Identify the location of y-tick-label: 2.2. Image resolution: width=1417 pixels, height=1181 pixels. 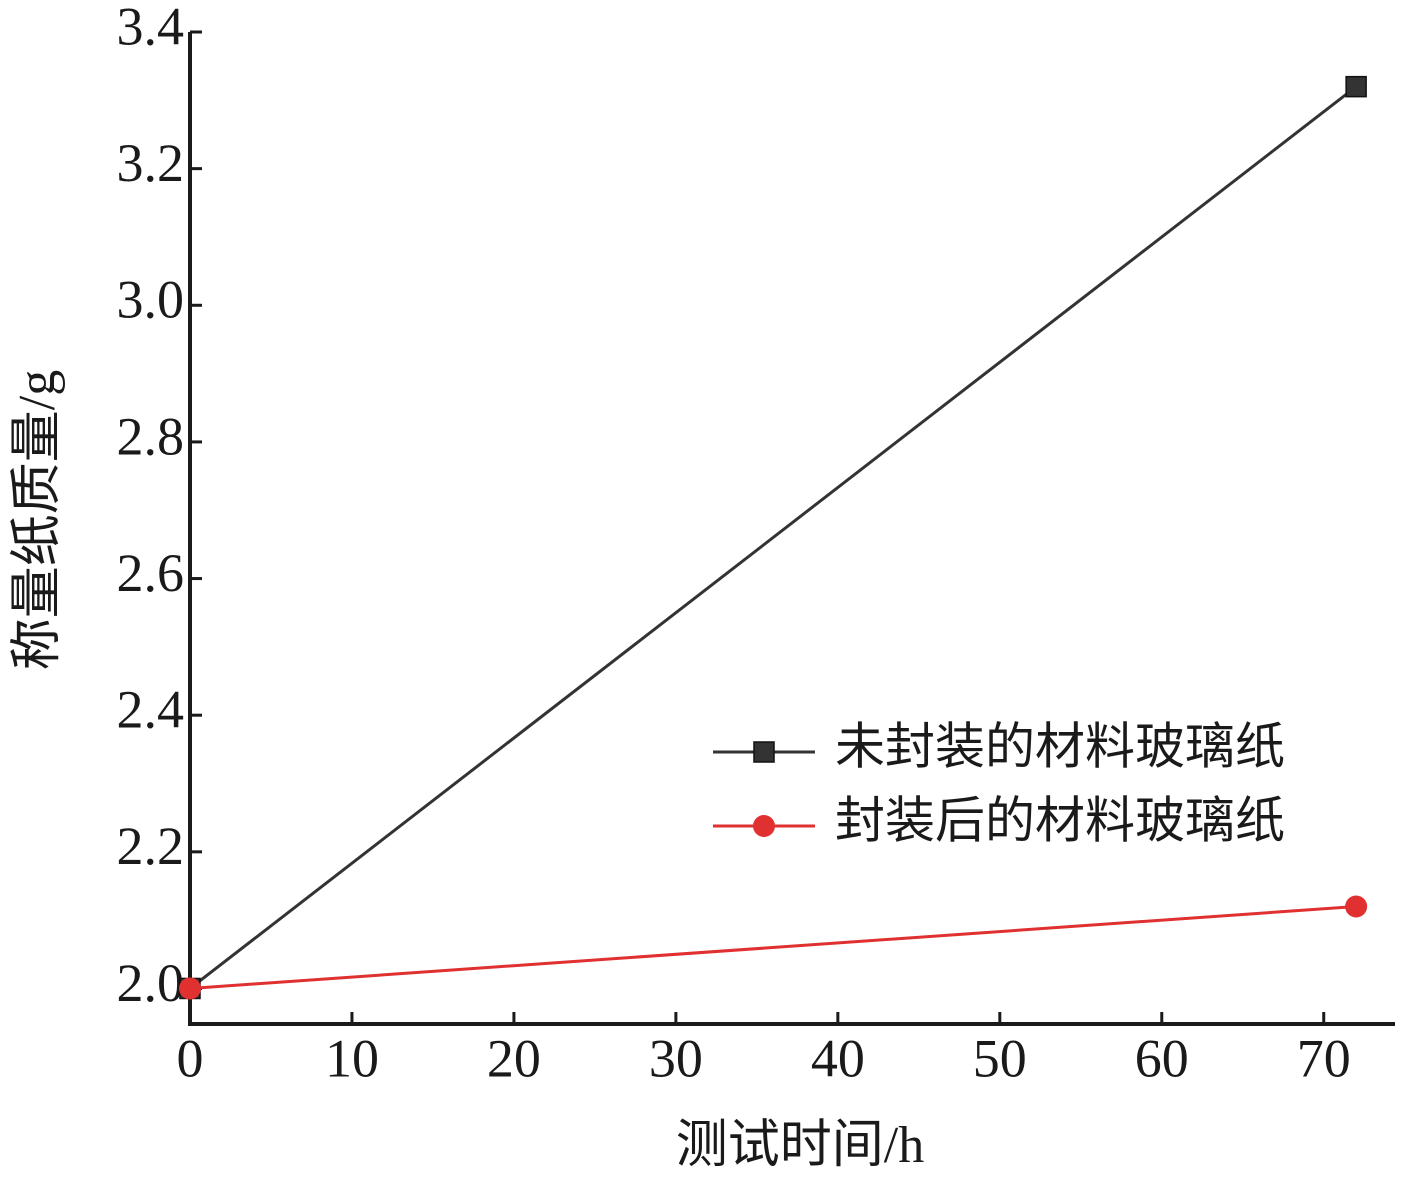
(151, 846).